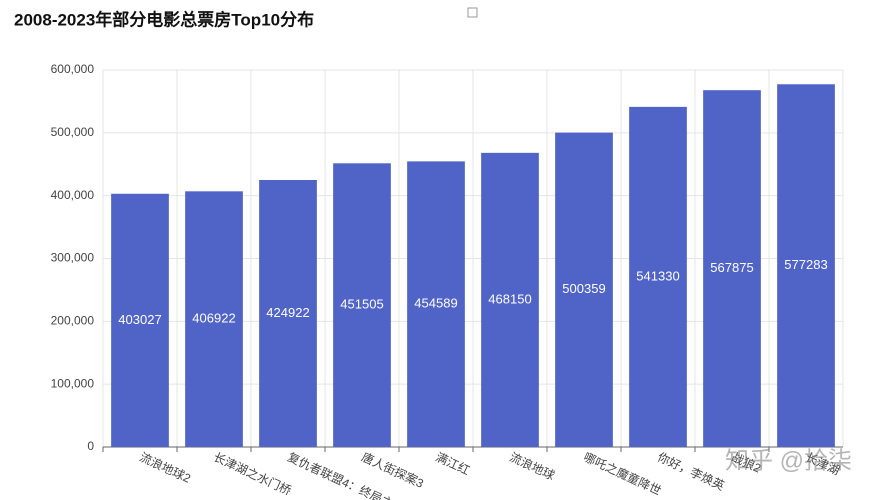 The width and height of the screenshot is (886, 500). Describe the element at coordinates (73, 195) in the screenshot. I see `y-tick-label: 400,000` at that location.